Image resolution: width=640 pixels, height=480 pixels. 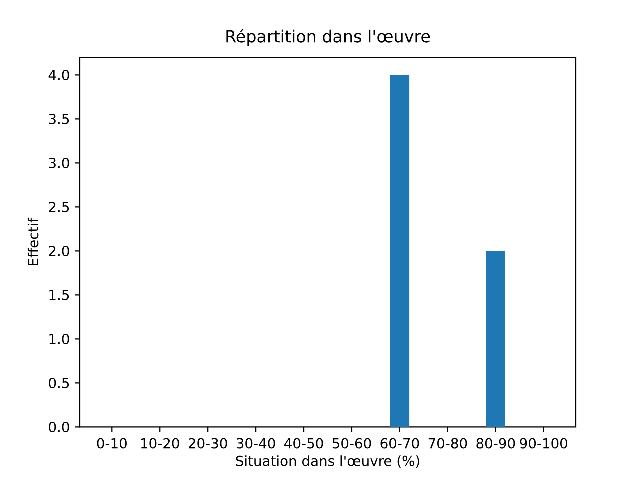 What do you see at coordinates (60, 339) in the screenshot?
I see `y-tick-label: 1.0` at bounding box center [60, 339].